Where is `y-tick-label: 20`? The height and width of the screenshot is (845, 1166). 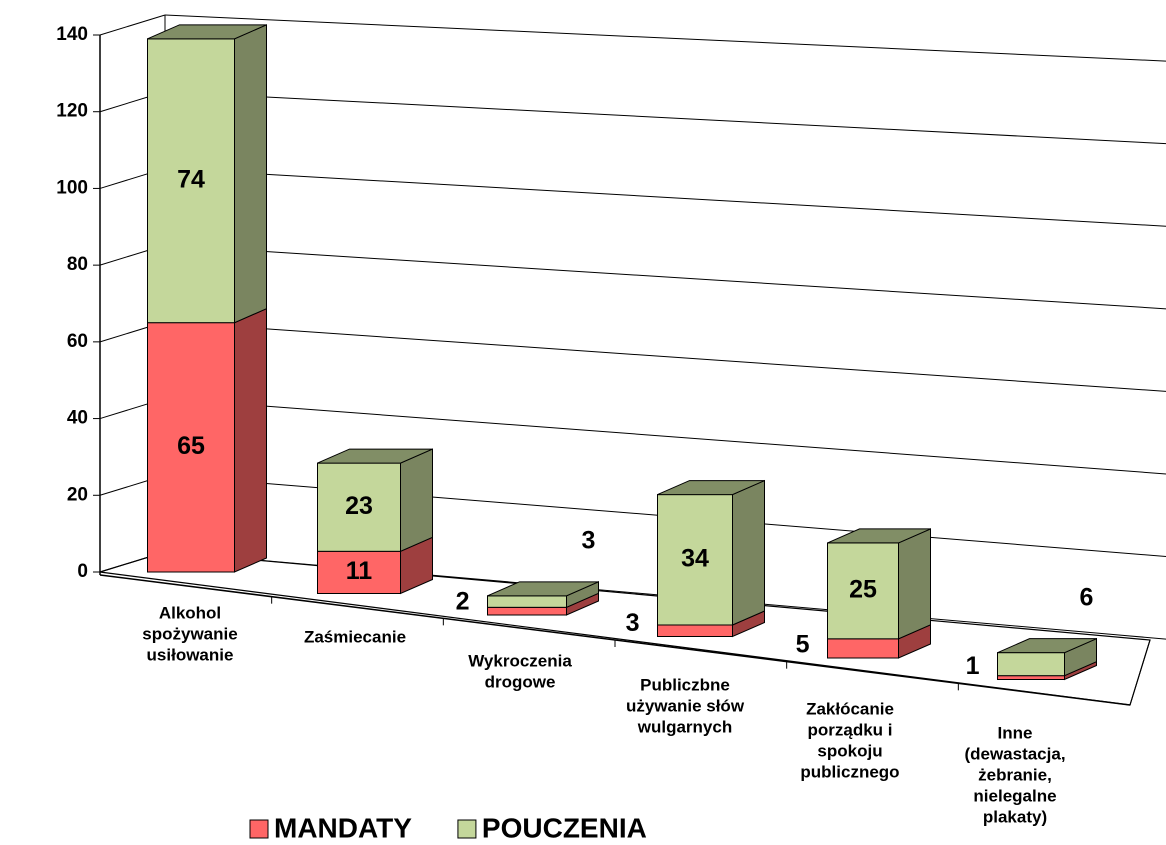 y-tick-label: 20 is located at coordinates (77, 494).